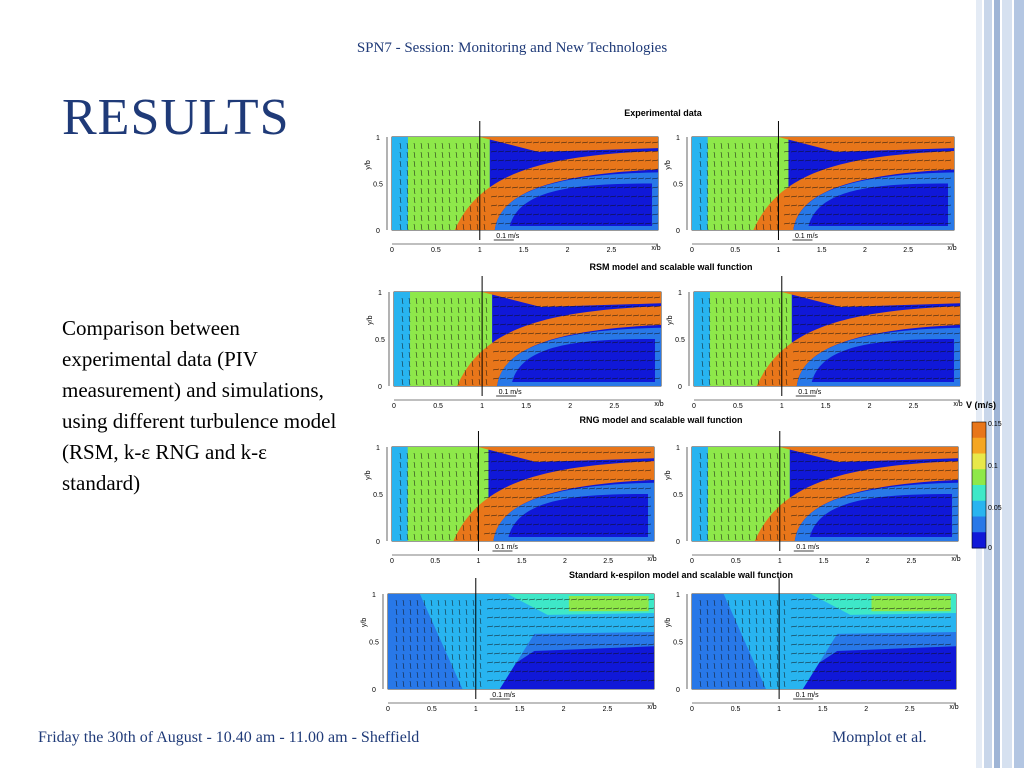  I want to click on y-tick: 0.5, so click(378, 495).